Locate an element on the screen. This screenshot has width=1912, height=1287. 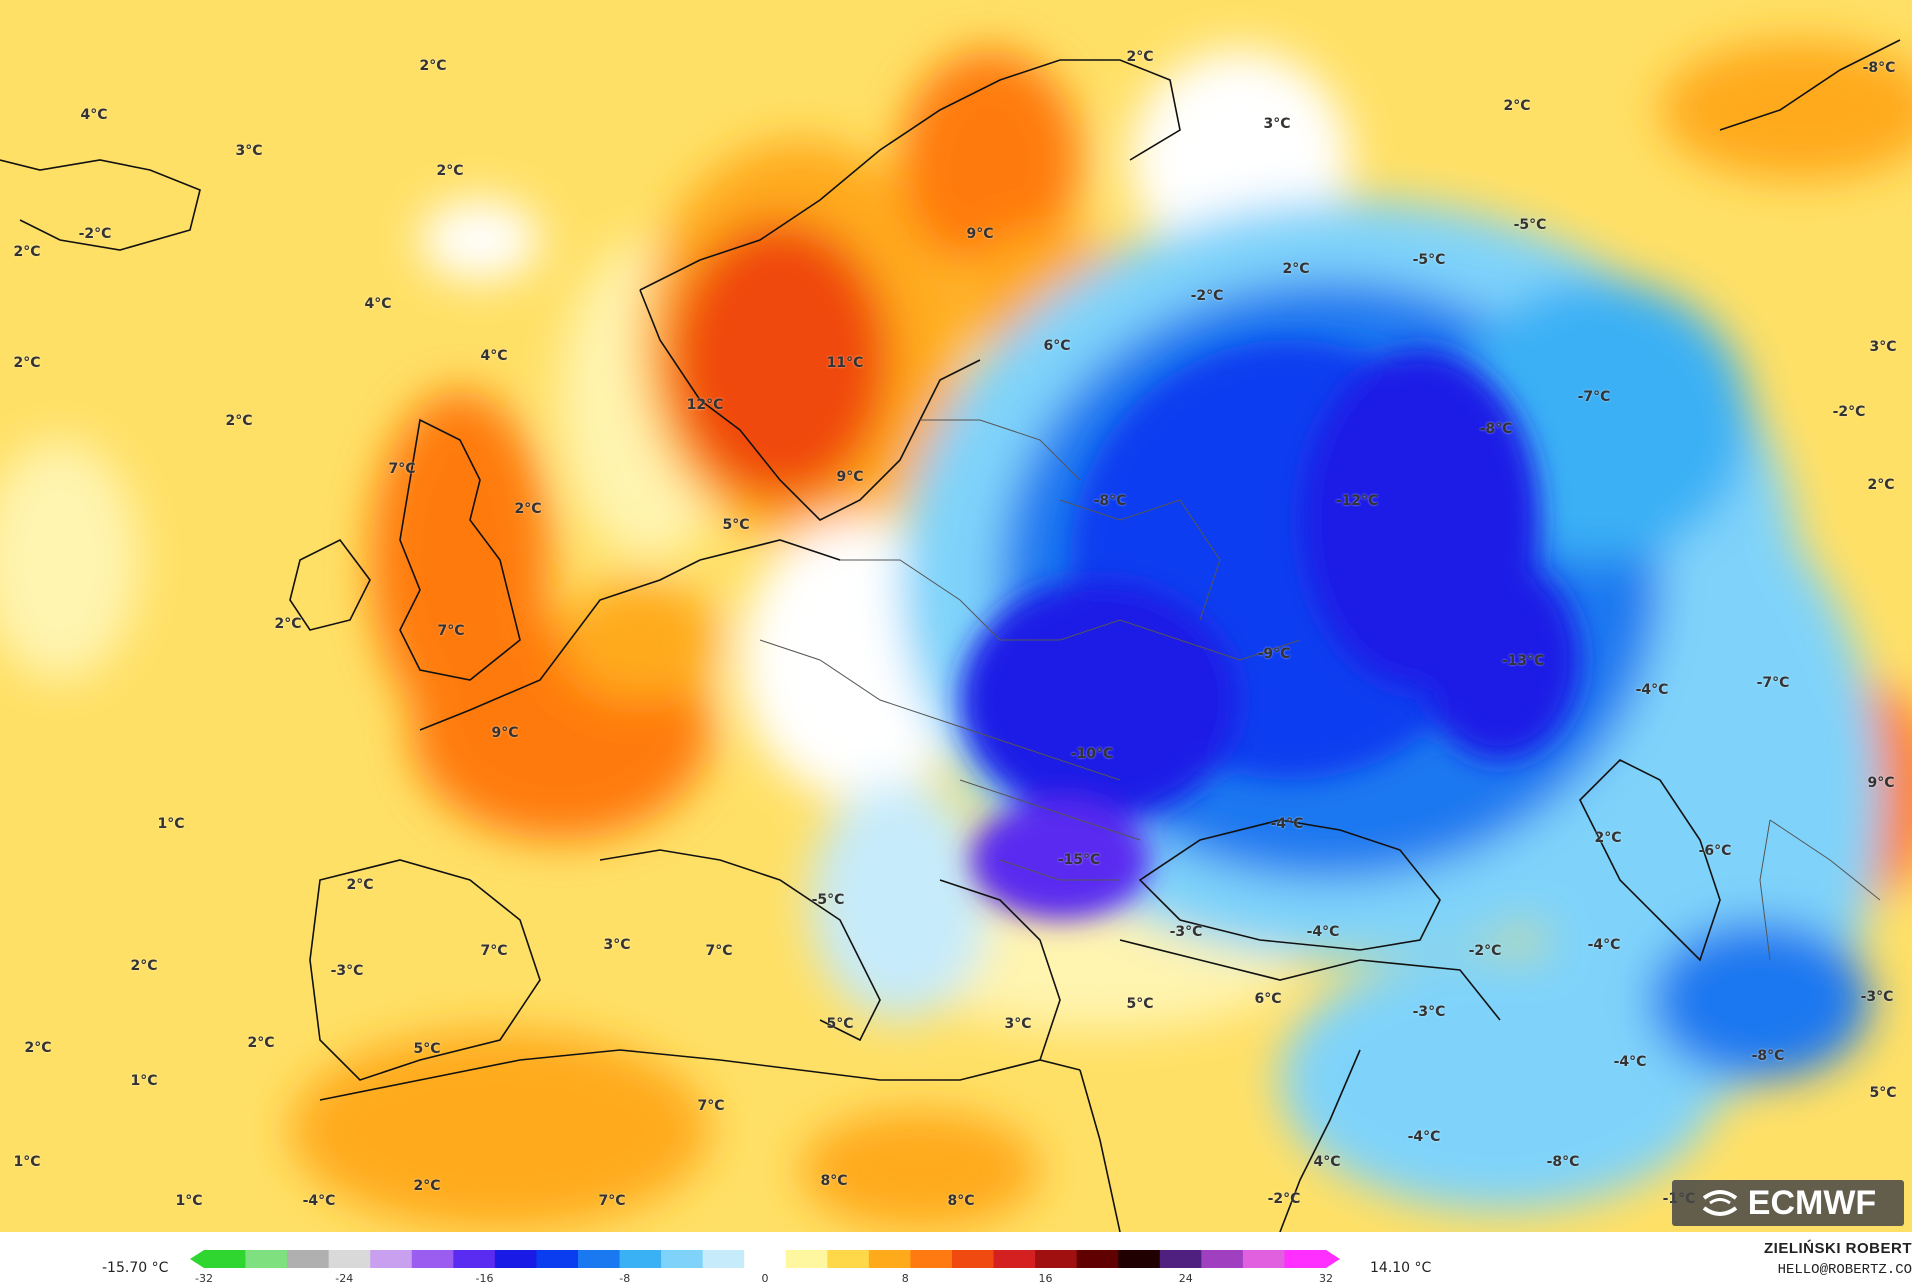
colorbar-tick-label: -32 is located at coordinates (204, 1278).